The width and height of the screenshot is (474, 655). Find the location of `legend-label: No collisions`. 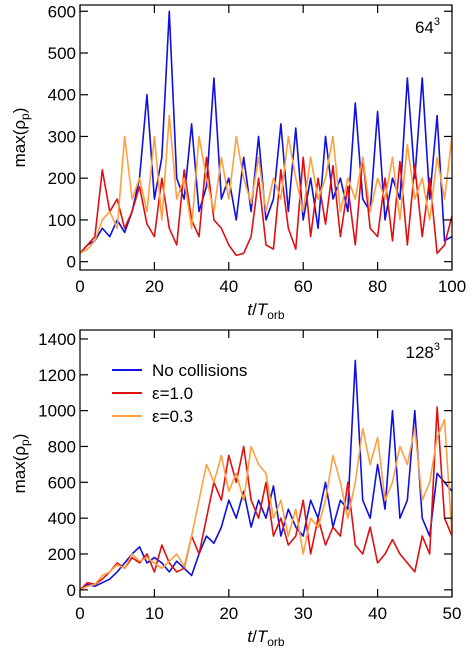

legend-label: No collisions is located at coordinates (199, 370).